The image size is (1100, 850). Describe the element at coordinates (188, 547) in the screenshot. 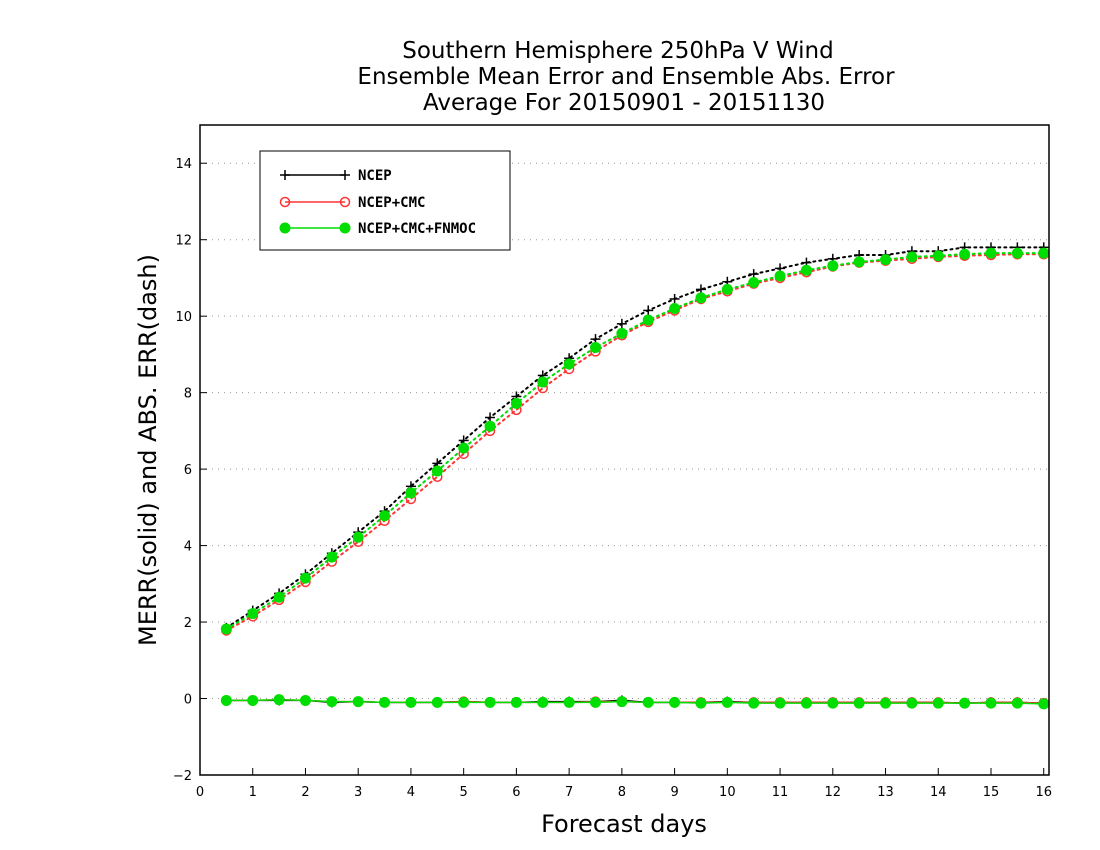

I see `y-tick-label: 4` at that location.